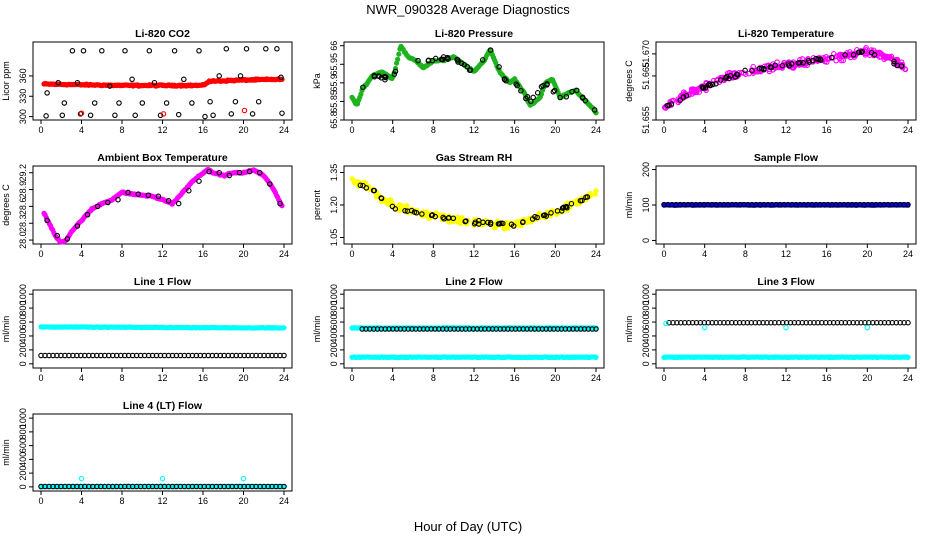  Describe the element at coordinates (629, 329) in the screenshot. I see `y-axis-label: ml/min` at that location.